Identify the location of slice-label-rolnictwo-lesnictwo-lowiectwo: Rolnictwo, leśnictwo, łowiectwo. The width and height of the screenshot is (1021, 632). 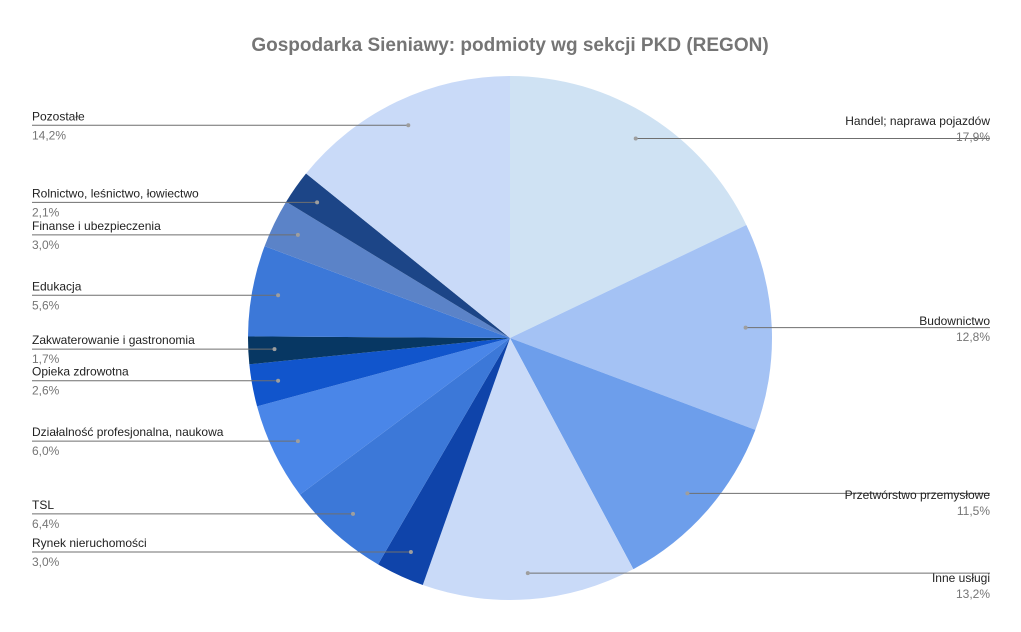
(115, 193).